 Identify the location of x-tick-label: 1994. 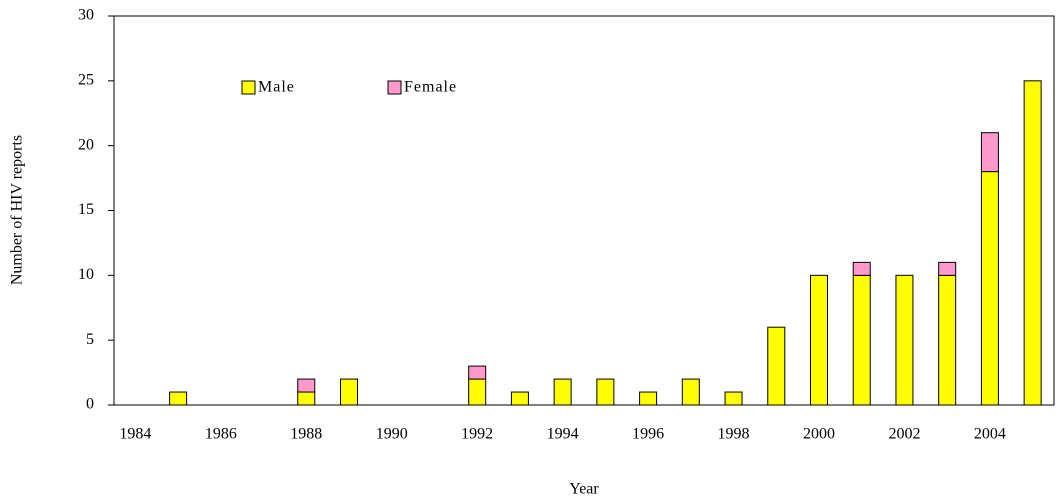
(563, 434).